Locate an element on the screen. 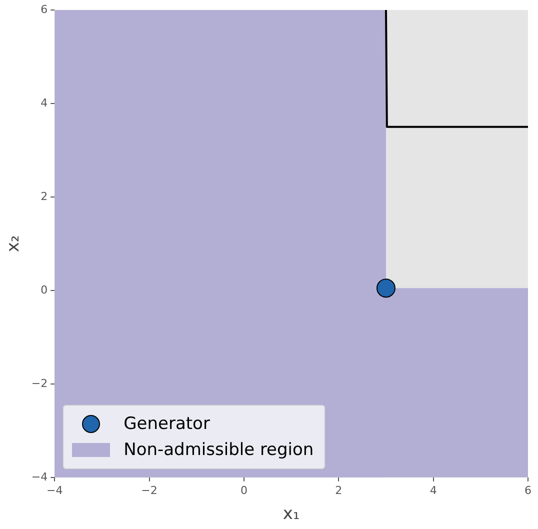  x-tick-label: 4 is located at coordinates (433, 490).